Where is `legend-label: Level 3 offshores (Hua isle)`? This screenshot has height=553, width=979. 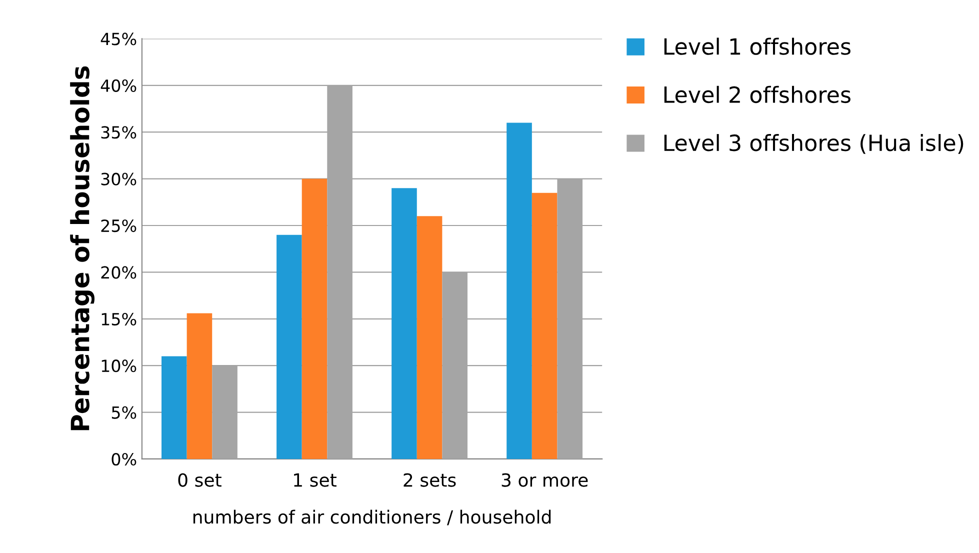 legend-label: Level 3 offshores (Hua isle) is located at coordinates (814, 144).